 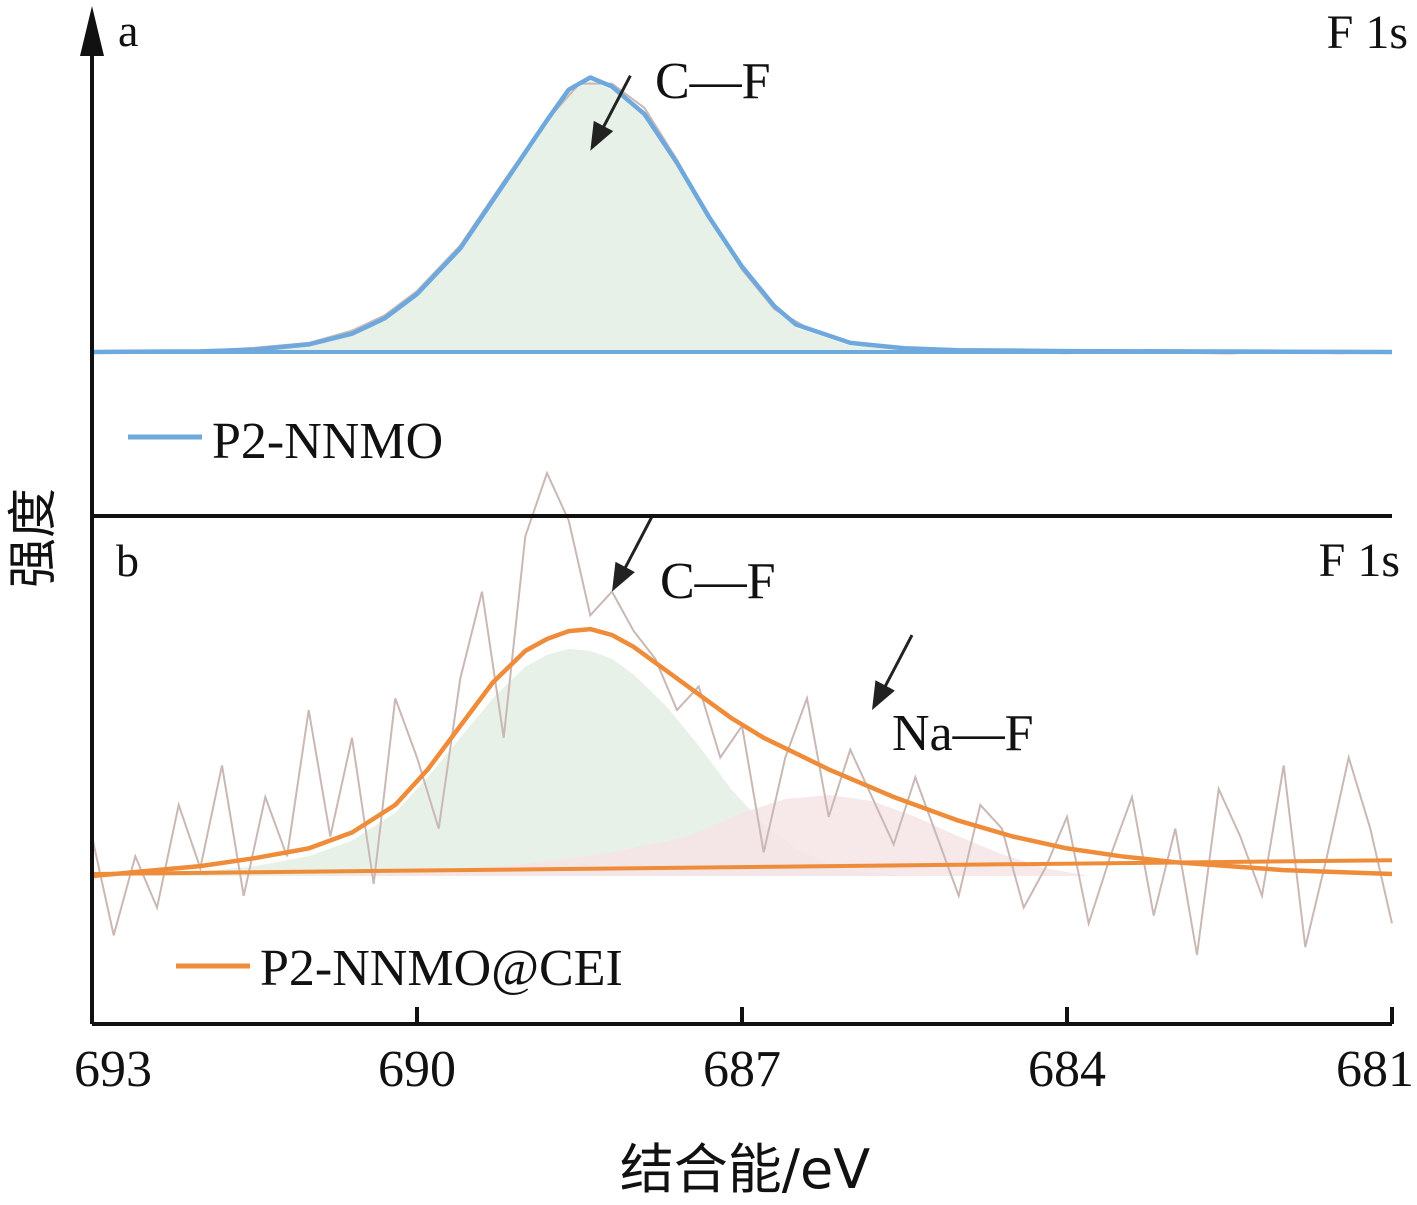 I want to click on panel-a-arrows, so click(x=611, y=113).